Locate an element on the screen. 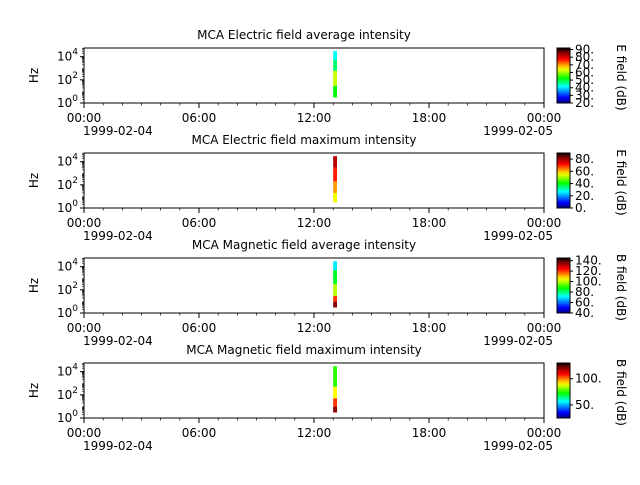 The width and height of the screenshot is (640, 485). colorbar-tick-label: 140. is located at coordinates (588, 261).